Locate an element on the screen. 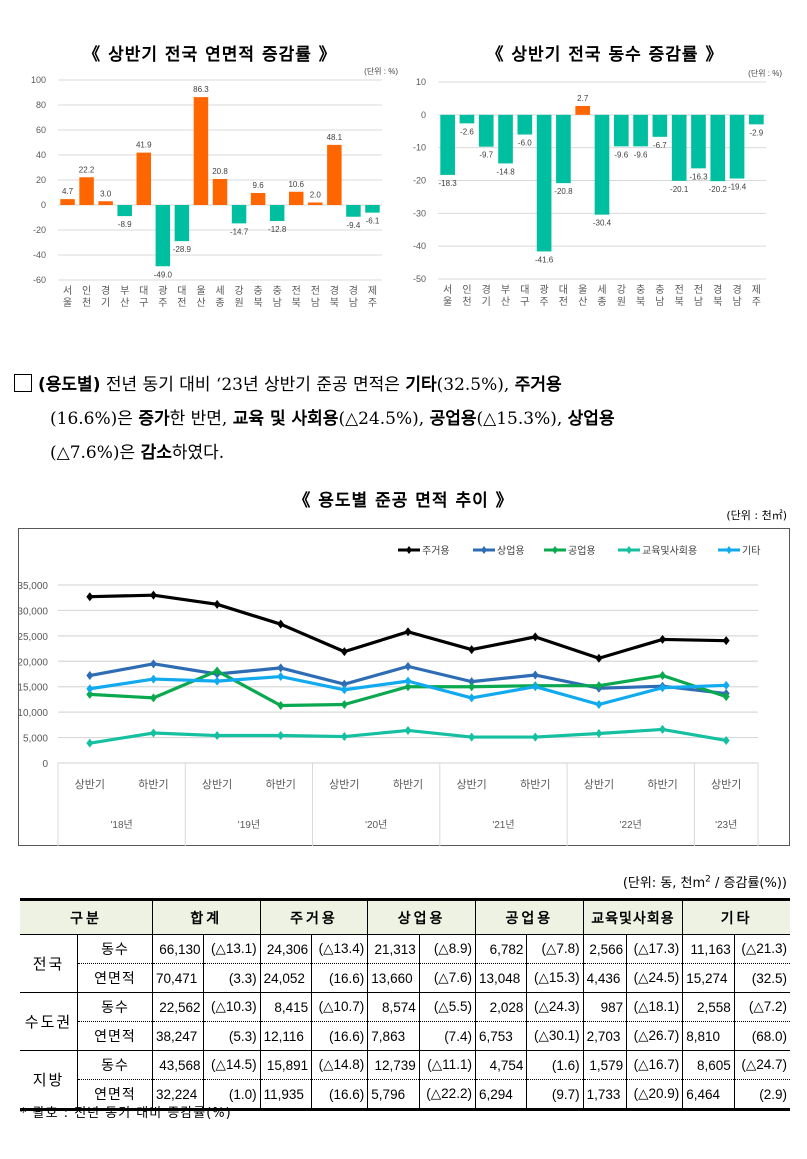 This screenshot has width=807, height=1159. change-rate-cell: (32.5) is located at coordinates (761, 978).